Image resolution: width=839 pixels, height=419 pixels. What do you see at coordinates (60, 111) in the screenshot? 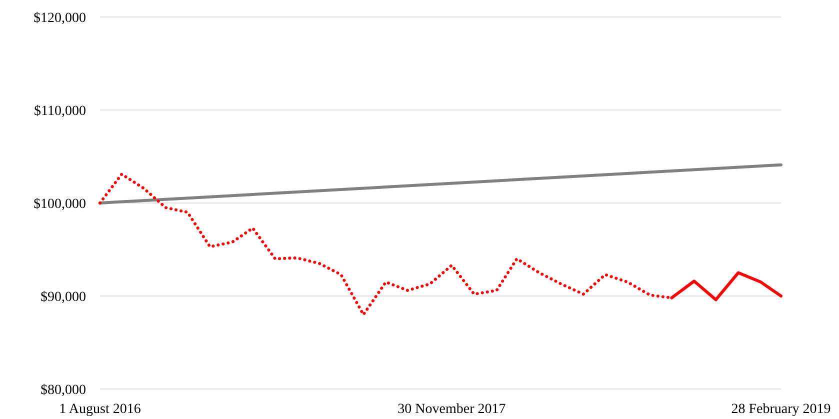
I see `y-tick-label: $110,000` at bounding box center [60, 111].